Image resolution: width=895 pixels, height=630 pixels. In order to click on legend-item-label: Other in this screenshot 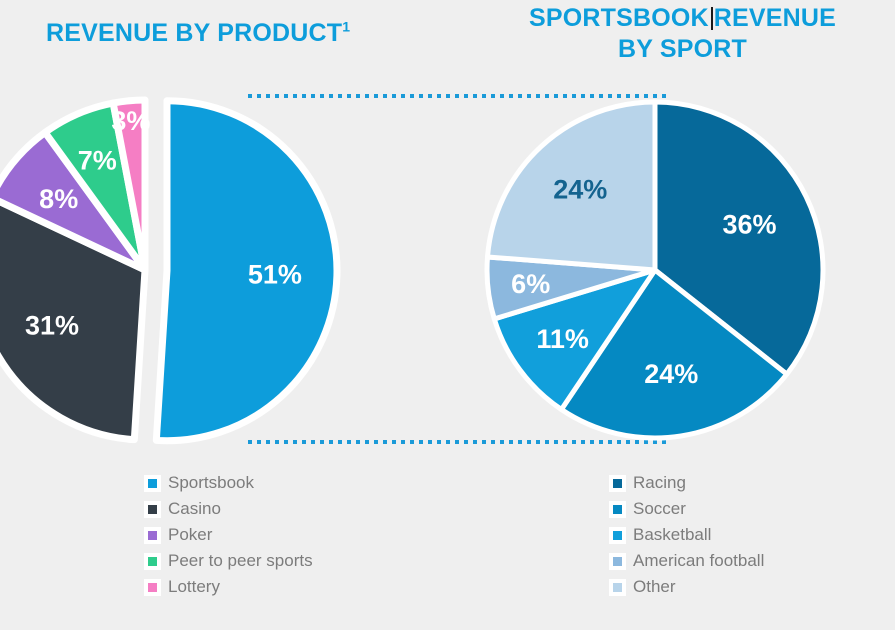, I will do `click(654, 586)`.